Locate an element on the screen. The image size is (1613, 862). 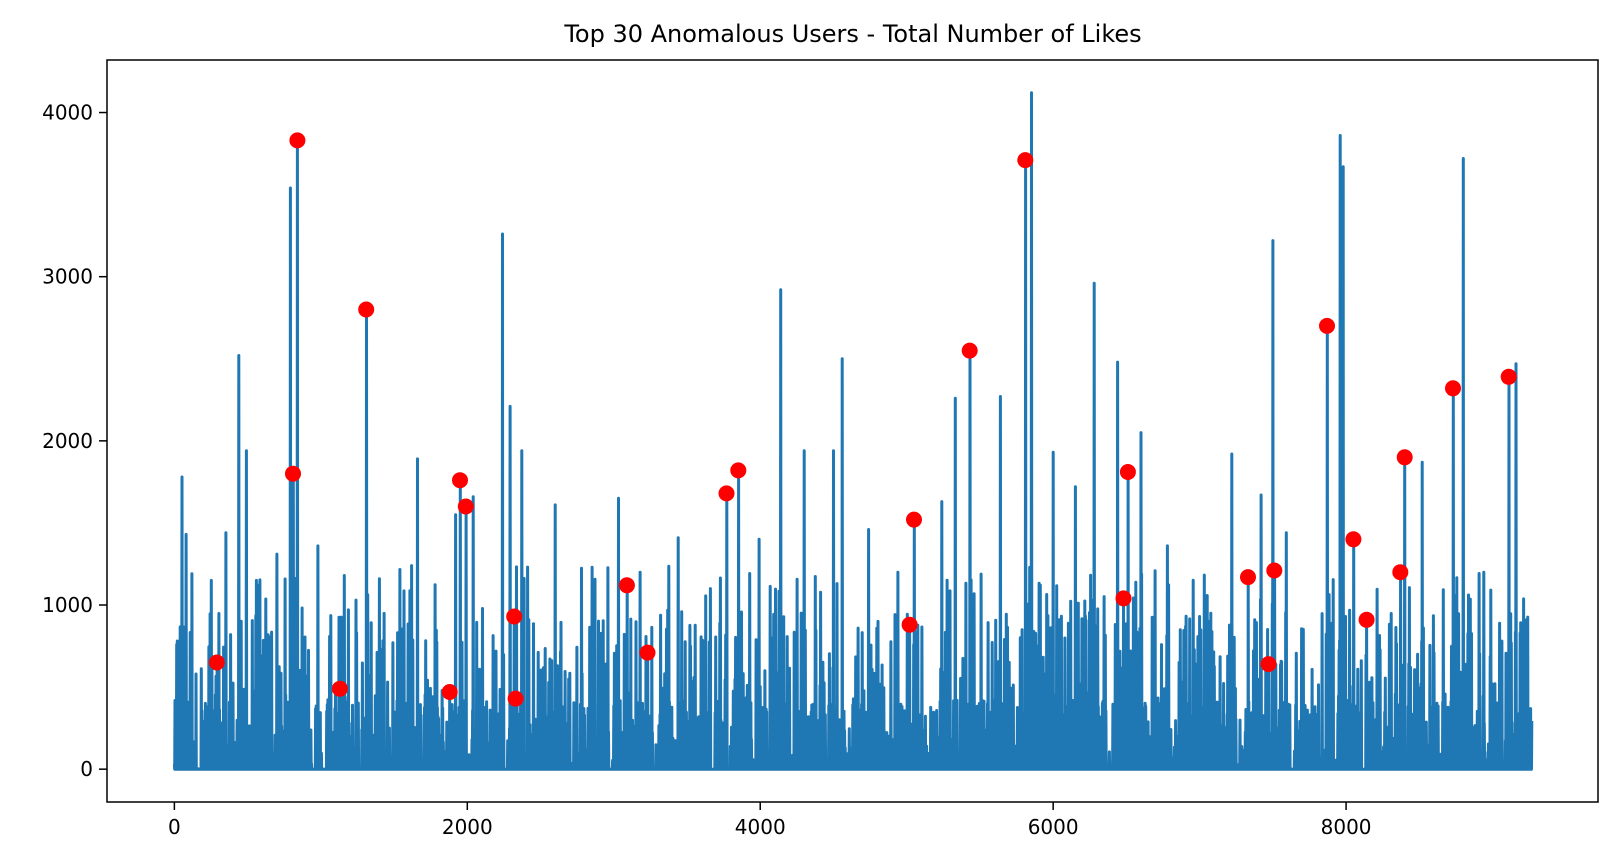
y-tick-label: 4000 is located at coordinates (67, 113).